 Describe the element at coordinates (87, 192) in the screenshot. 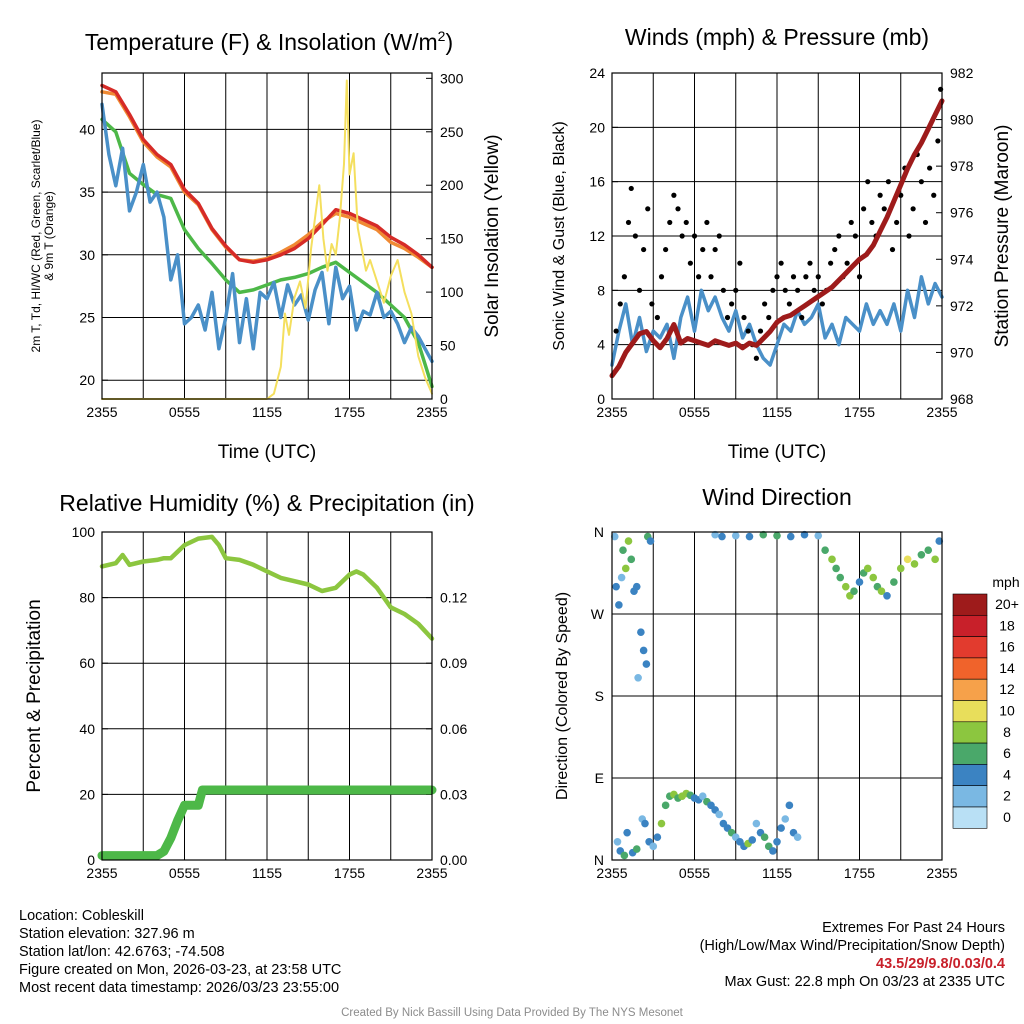

I see `y-tick-label: 35` at that location.